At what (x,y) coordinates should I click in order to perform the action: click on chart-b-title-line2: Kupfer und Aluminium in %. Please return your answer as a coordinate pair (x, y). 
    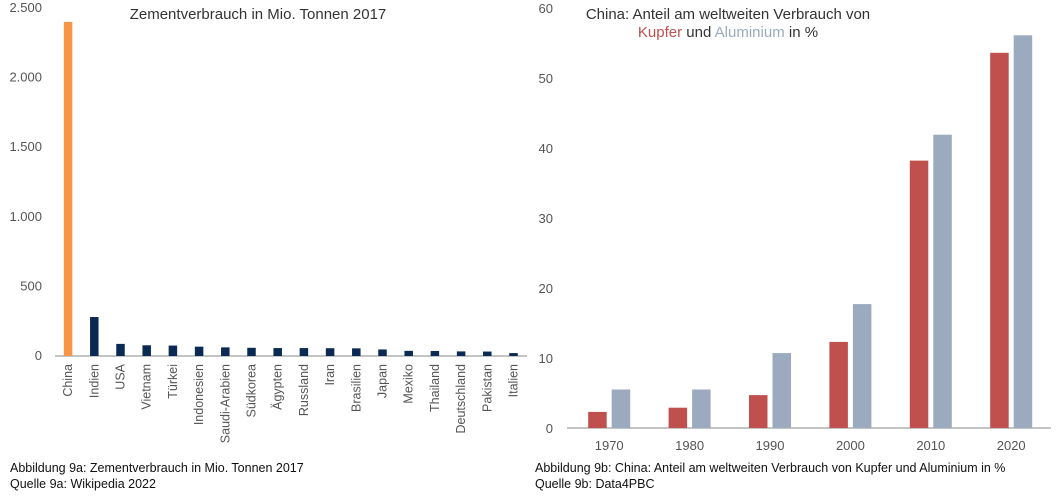
    Looking at the image, I should click on (728, 32).